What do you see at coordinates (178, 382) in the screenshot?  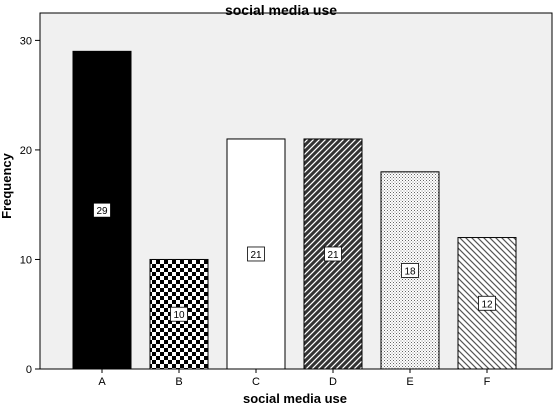 I see `x-tick-label: B` at bounding box center [178, 382].